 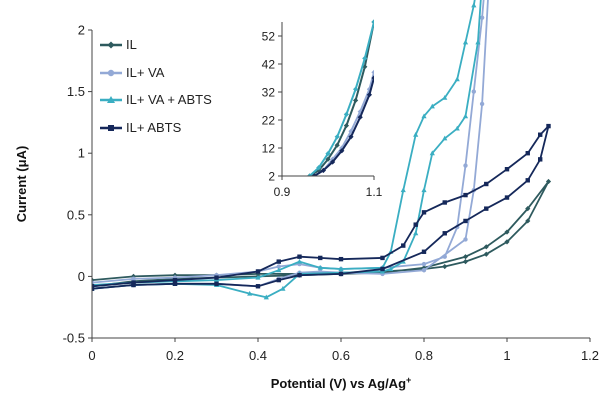 I want to click on x-tick-layer: 0 0.2 0.4 0.6 0.8 1 1.2, so click(x=343, y=350).